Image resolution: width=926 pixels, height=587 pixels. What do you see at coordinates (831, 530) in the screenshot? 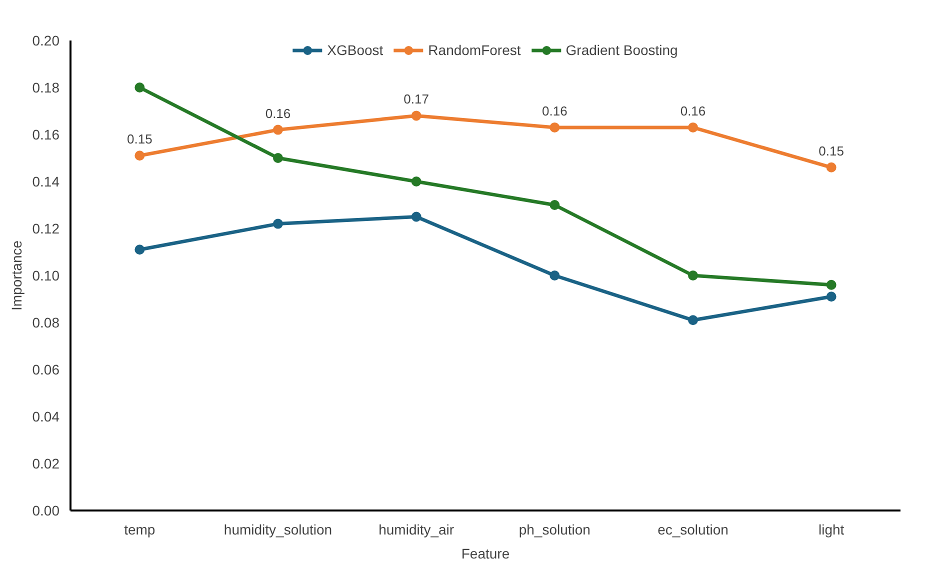
I see `x-tick-label: light` at bounding box center [831, 530].